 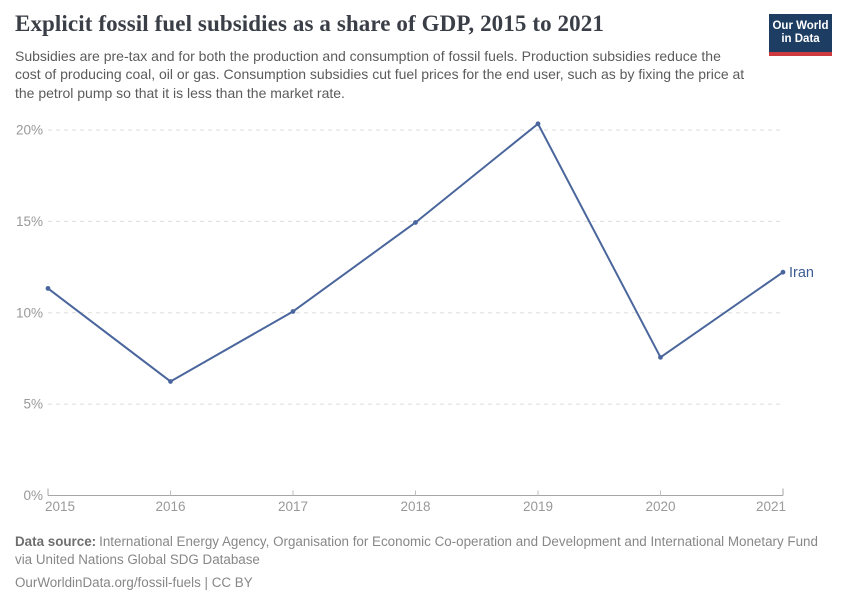 What do you see at coordinates (33, 495) in the screenshot?
I see `y-tick-label-0: 0%` at bounding box center [33, 495].